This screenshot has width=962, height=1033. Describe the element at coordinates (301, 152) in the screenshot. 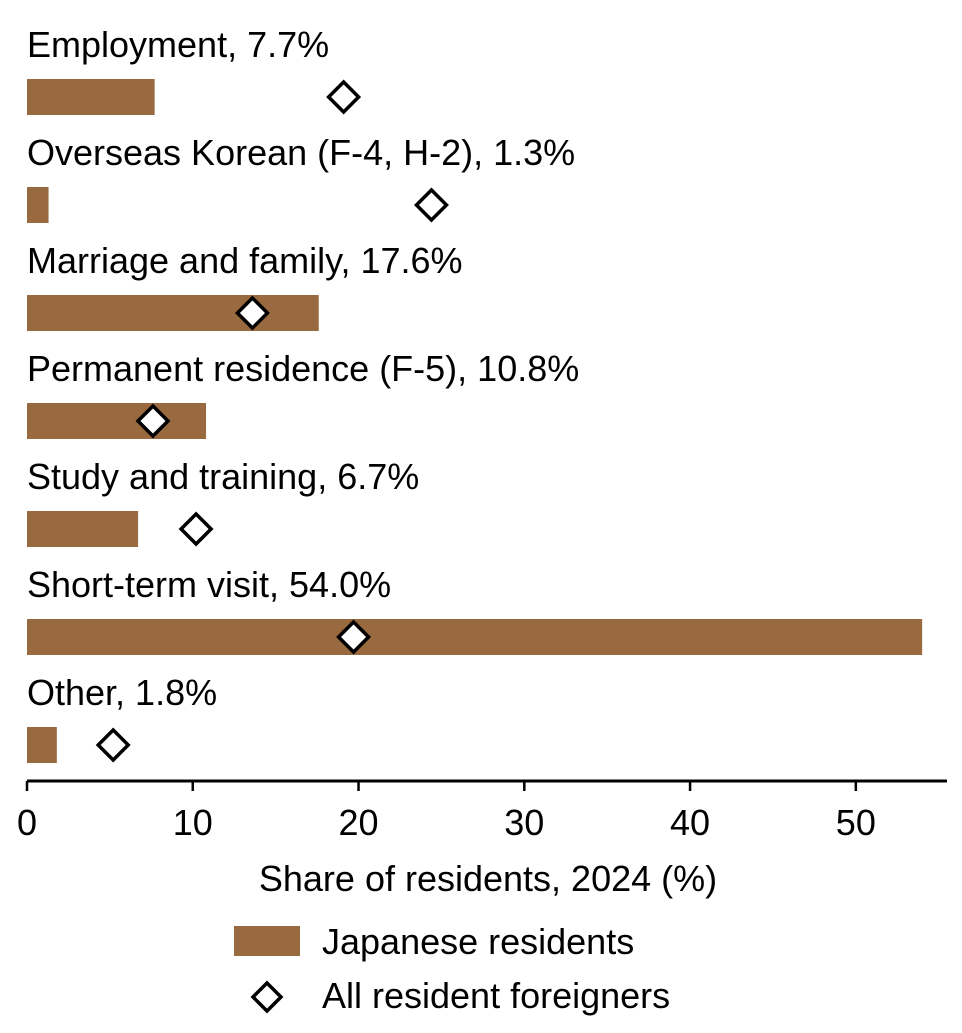

I see `category-label-overseas-korean-f-4: Overseas Korean (F-4, H-2), 1.3%` at that location.